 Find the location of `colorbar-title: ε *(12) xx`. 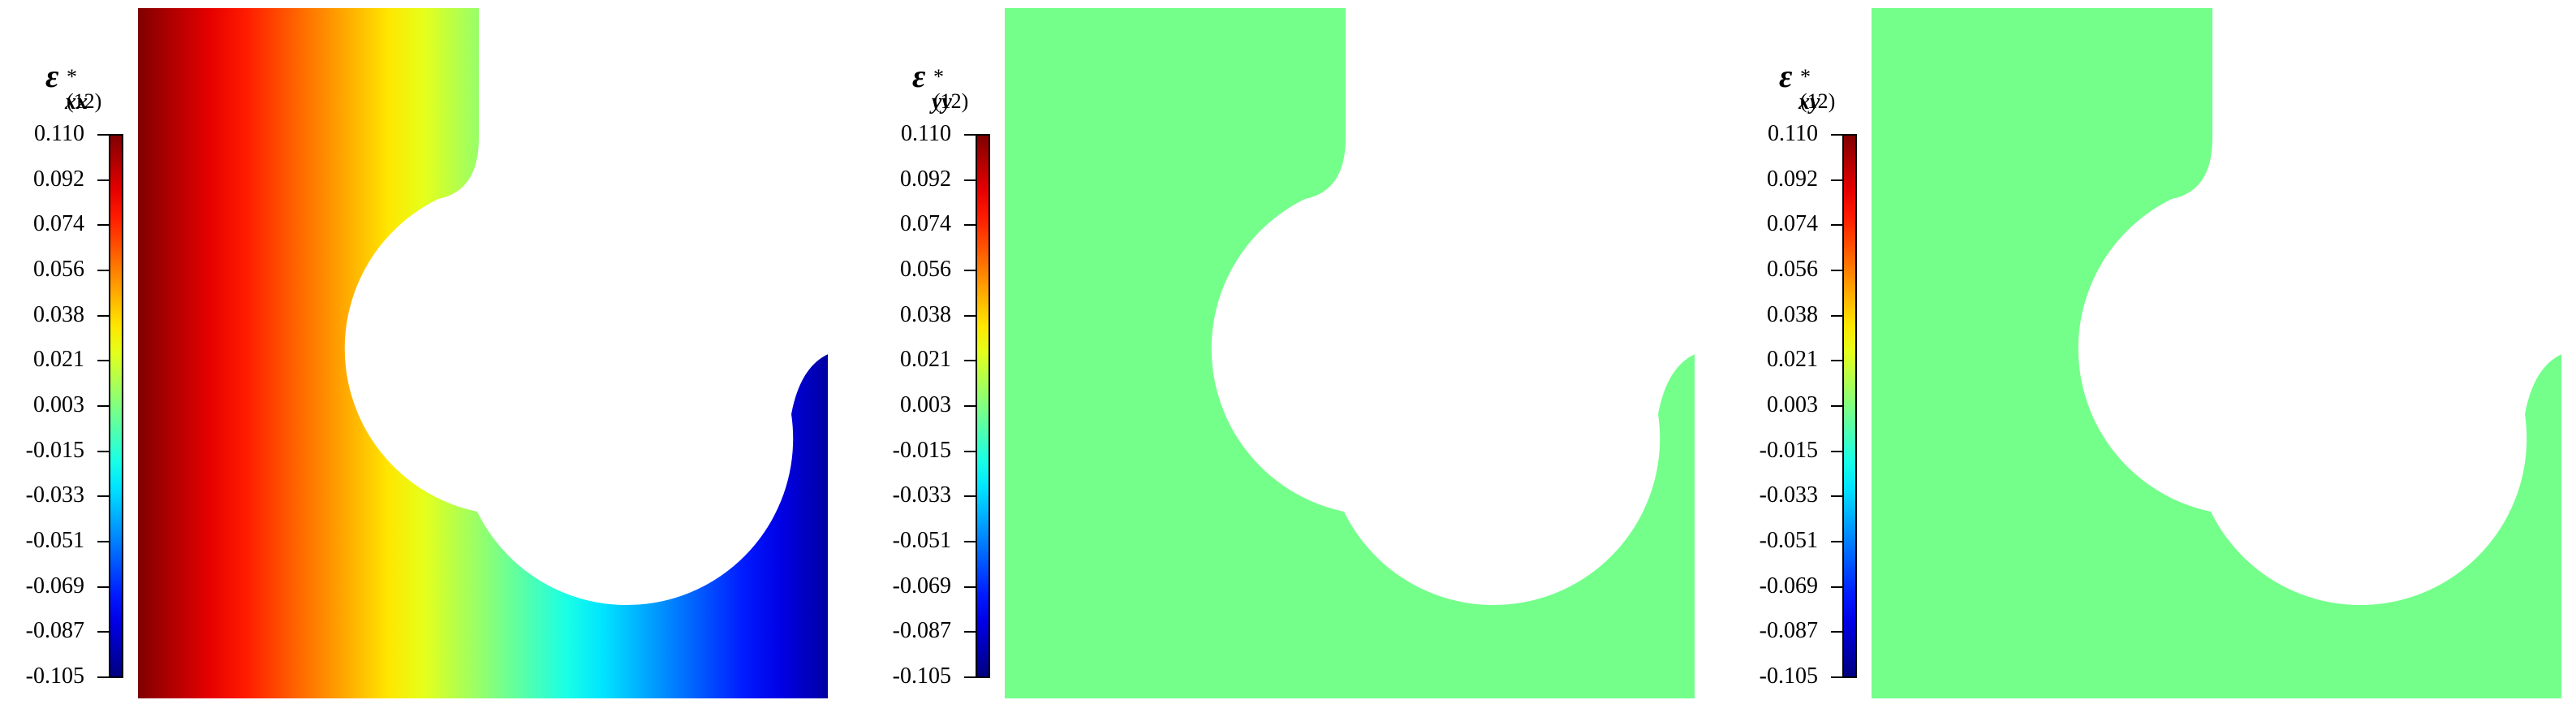

colorbar-title: ε *(12) xx is located at coordinates (73, 86).